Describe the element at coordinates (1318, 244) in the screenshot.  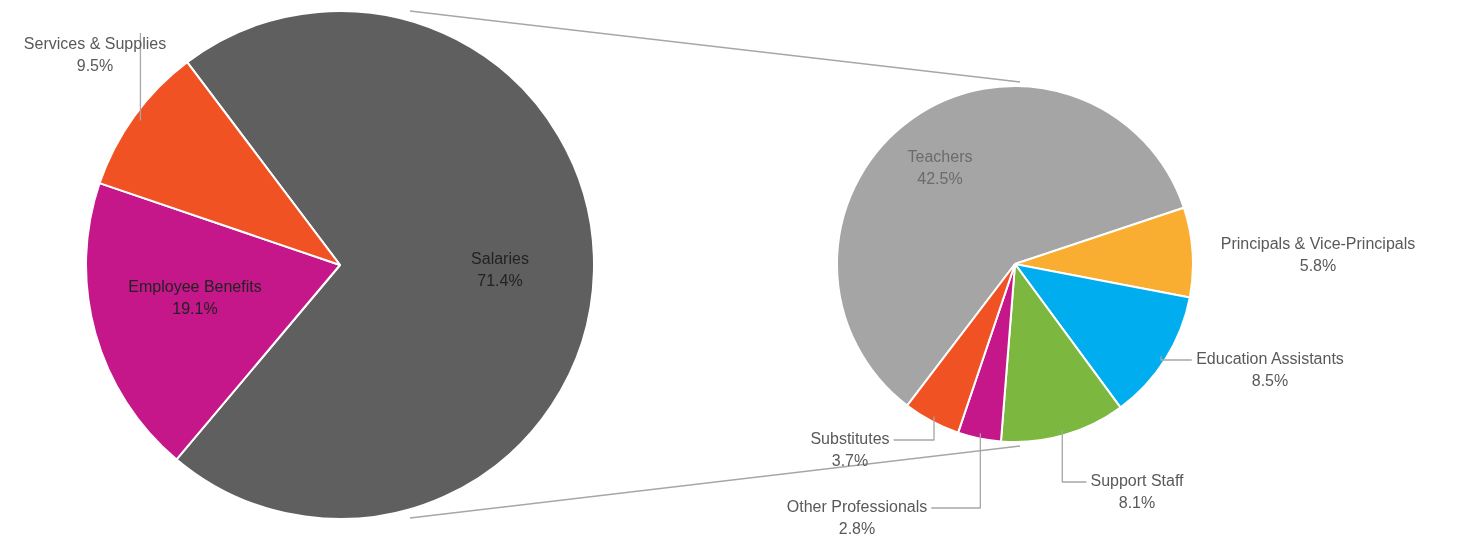
I see `slice-label: Principals & Vice-Principals` at that location.